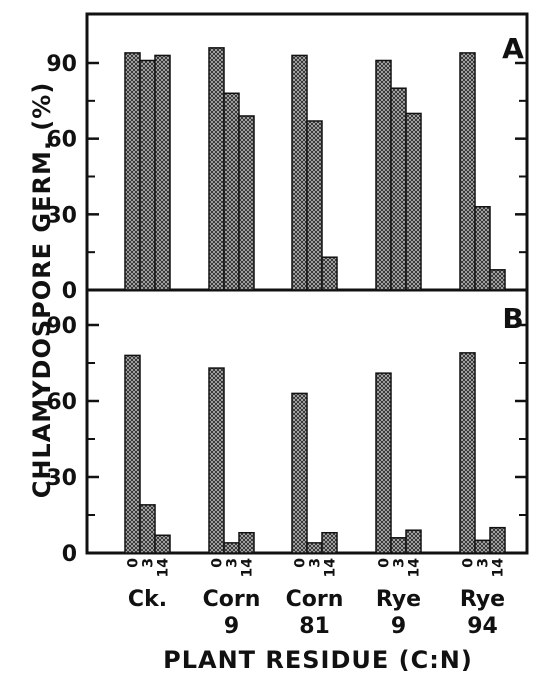 This screenshot has height=677, width=545. What do you see at coordinates (513, 48) in the screenshot?
I see `panel-label-A: A` at bounding box center [513, 48].